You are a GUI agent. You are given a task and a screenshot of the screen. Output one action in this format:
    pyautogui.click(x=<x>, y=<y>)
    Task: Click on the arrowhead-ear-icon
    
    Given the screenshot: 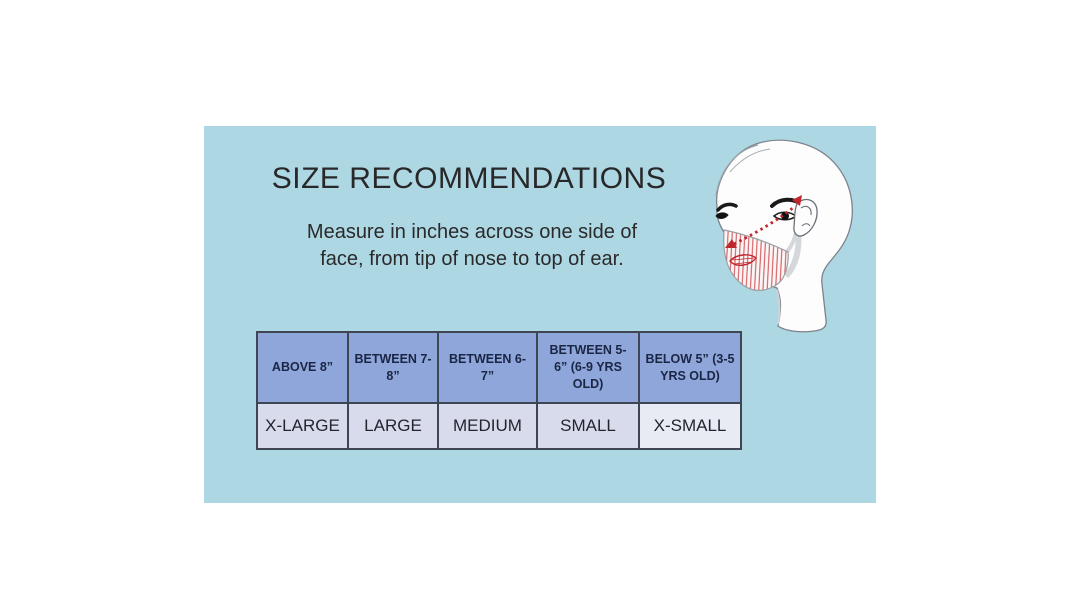 What is the action you would take?
    pyautogui.click(x=797, y=200)
    